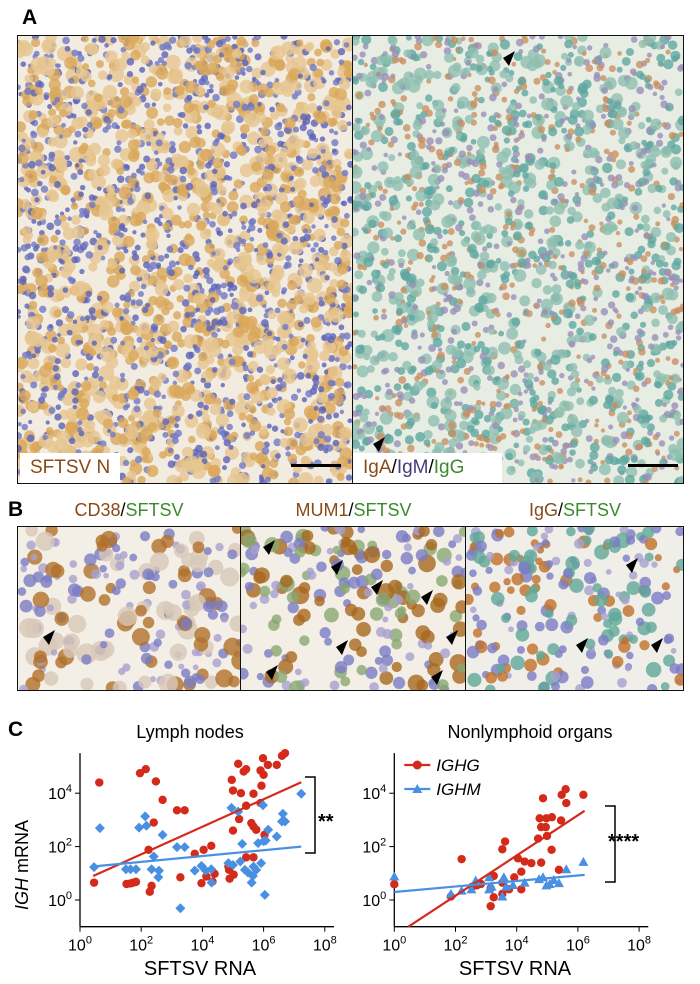  What do you see at coordinates (322, 510) in the screenshot?
I see `label-mum1: MUM1` at bounding box center [322, 510].